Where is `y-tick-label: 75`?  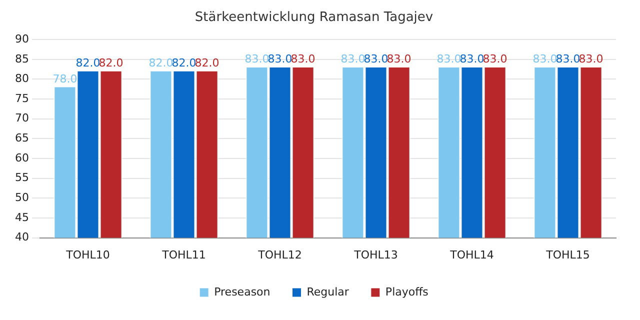 y-tick-label: 75 is located at coordinates (21, 98).